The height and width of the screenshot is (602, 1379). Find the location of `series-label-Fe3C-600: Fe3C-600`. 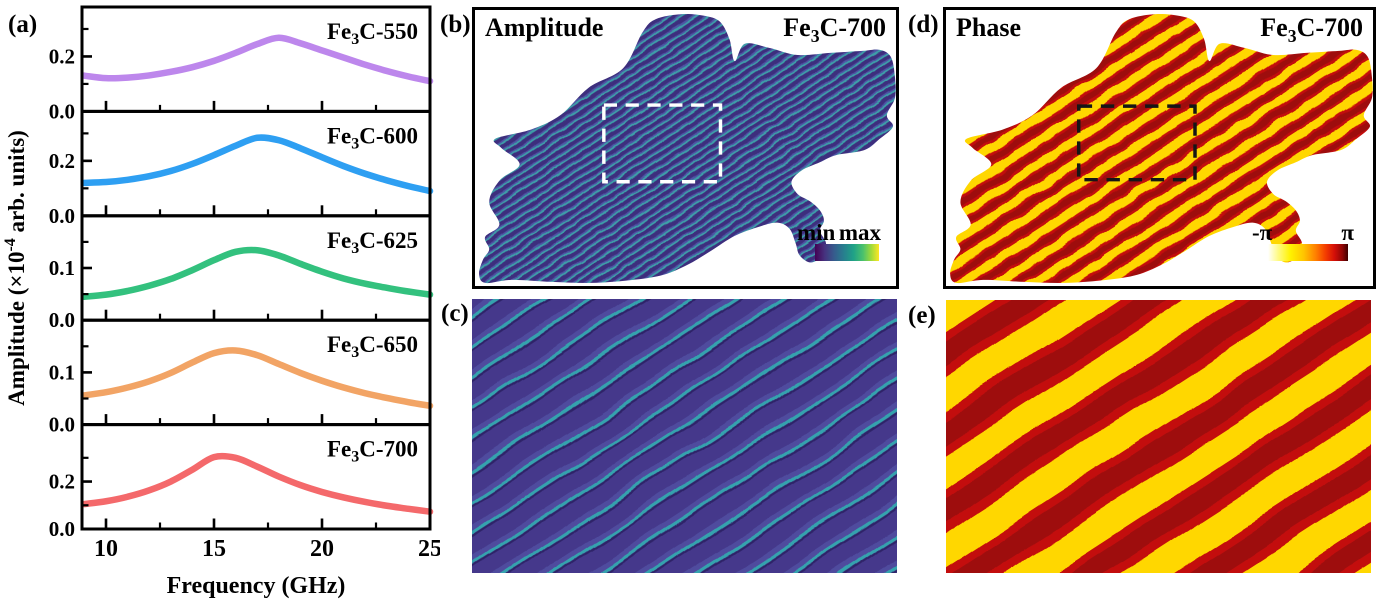

series-label-Fe3C-600: Fe3C-600 is located at coordinates (372, 137).